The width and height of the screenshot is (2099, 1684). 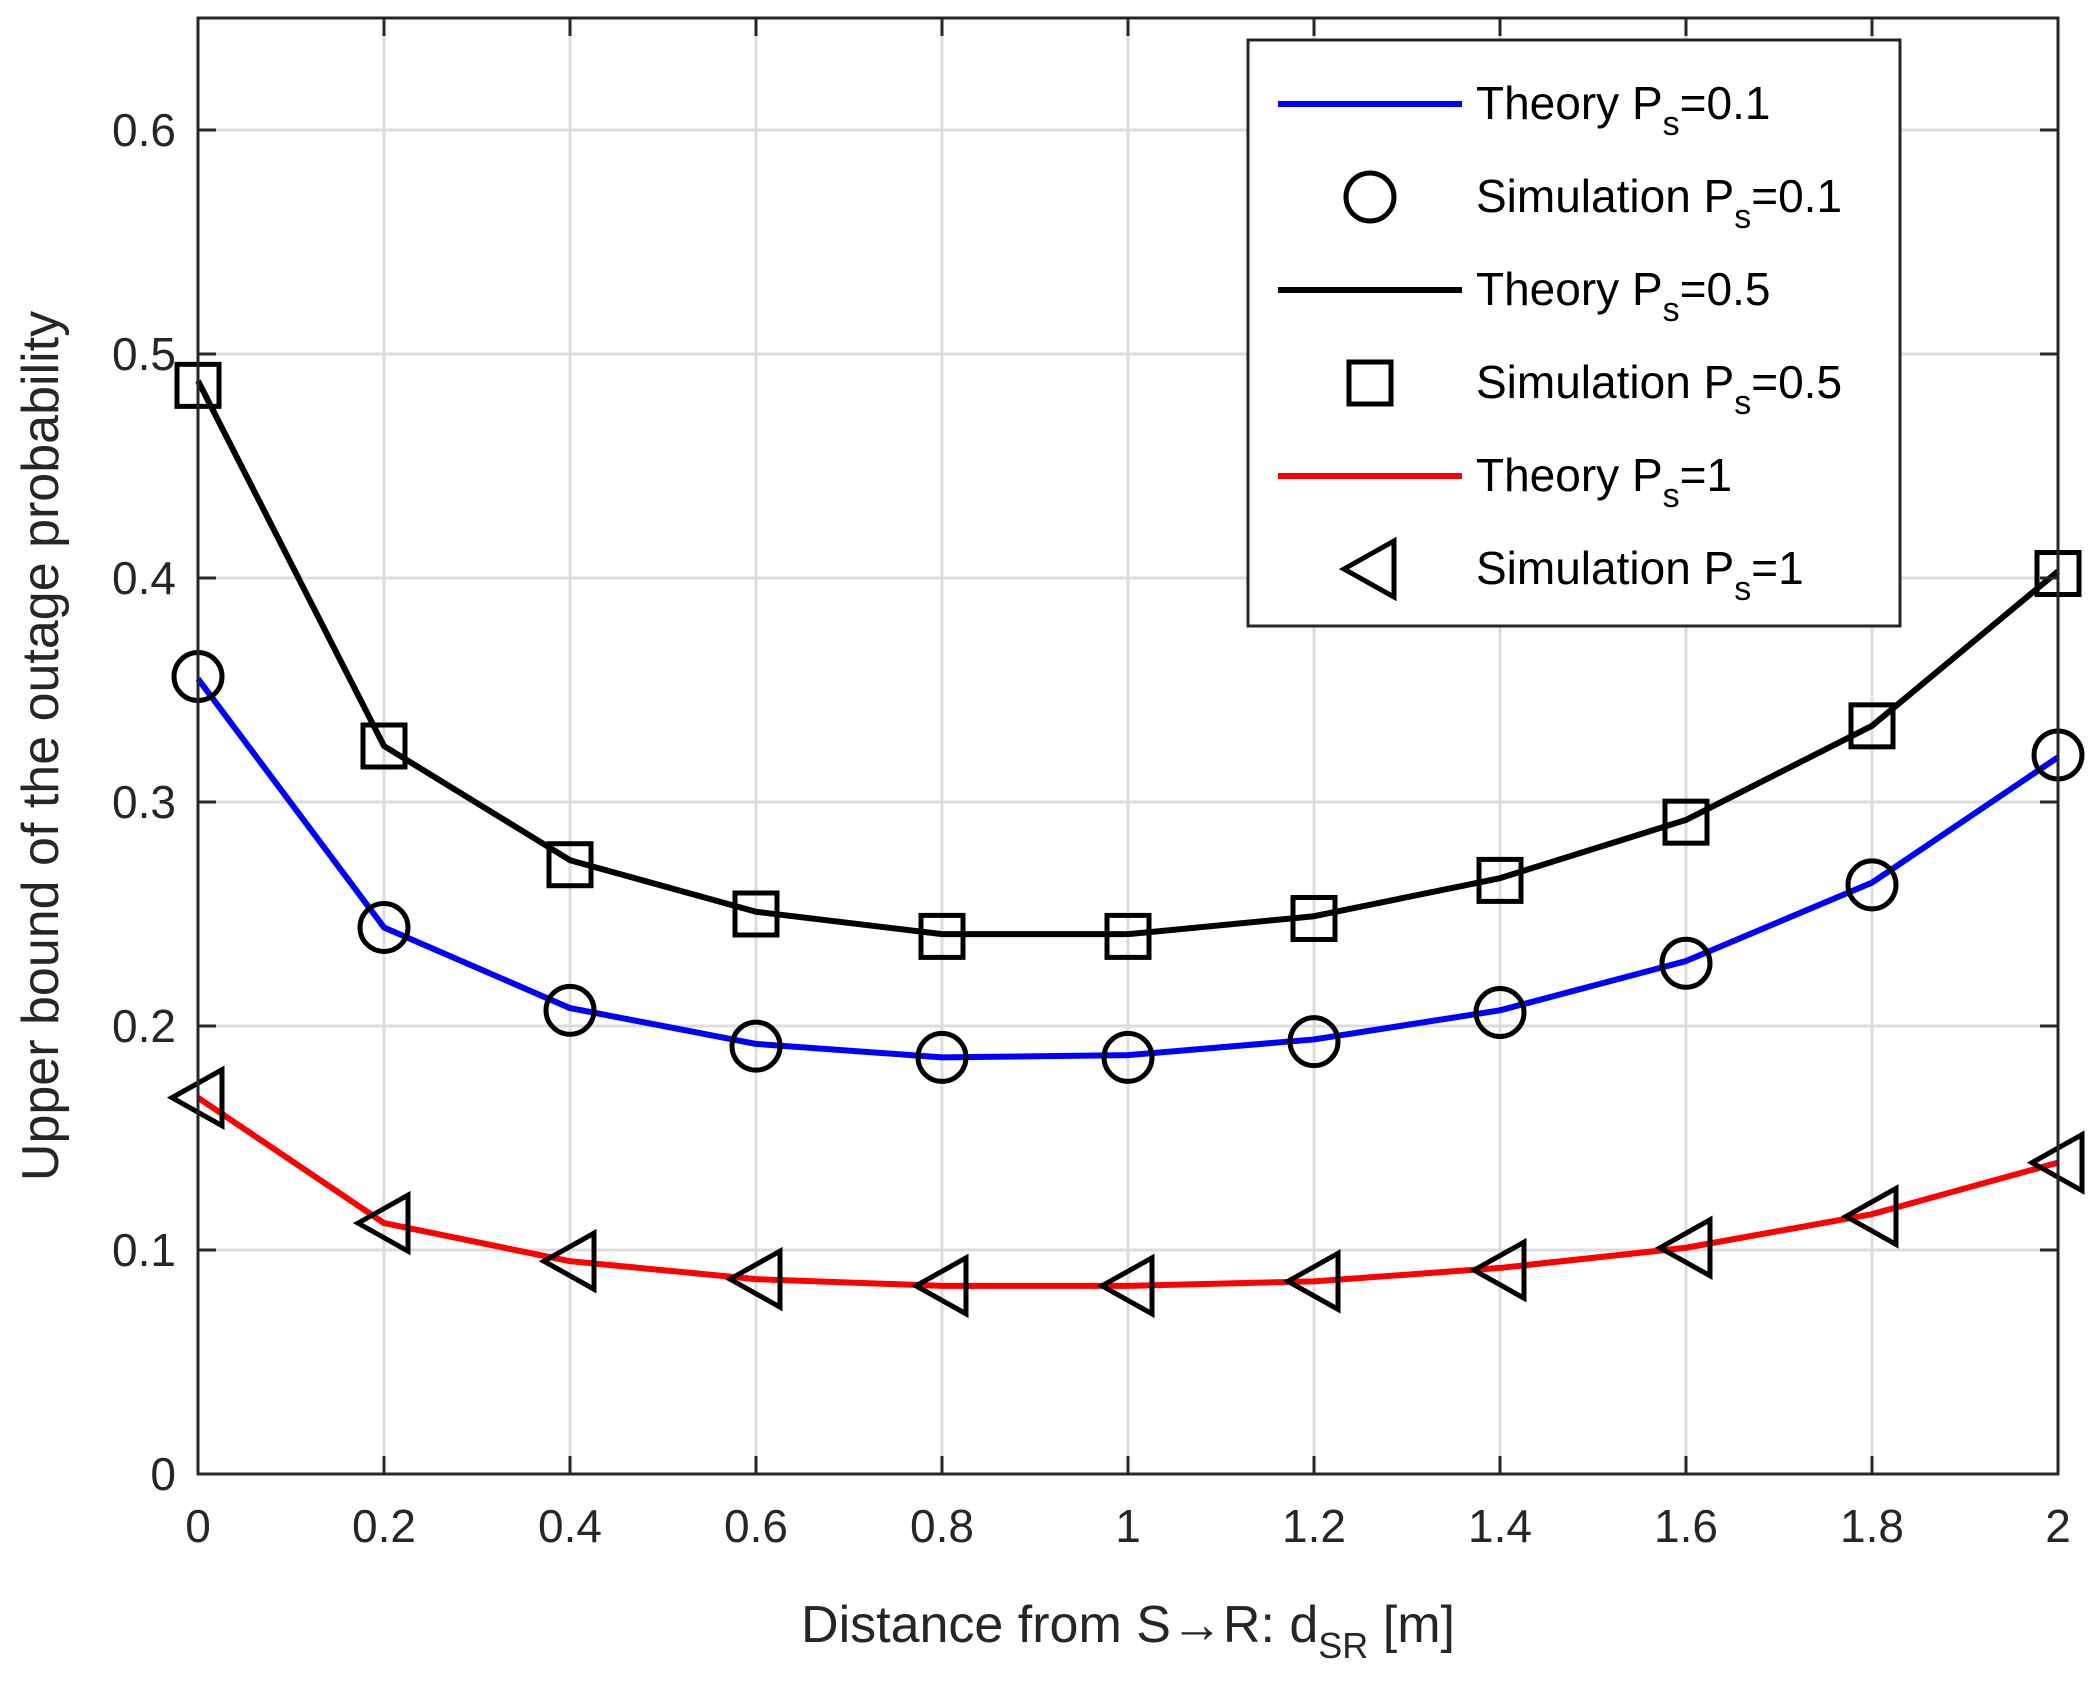 I want to click on x-axis-label-unit: [m], so click(x=1411, y=1625).